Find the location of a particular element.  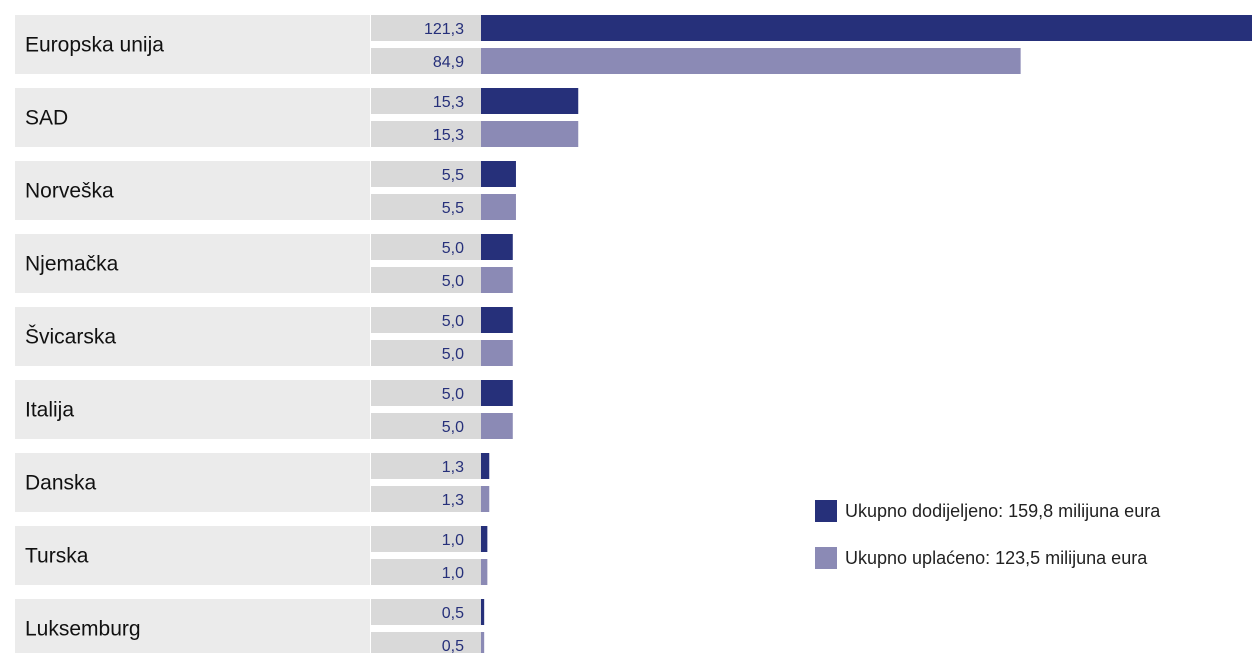

legend-item-allocated: Ukupno dodijeljeno: 159,8 milijuna eura is located at coordinates (987, 511).